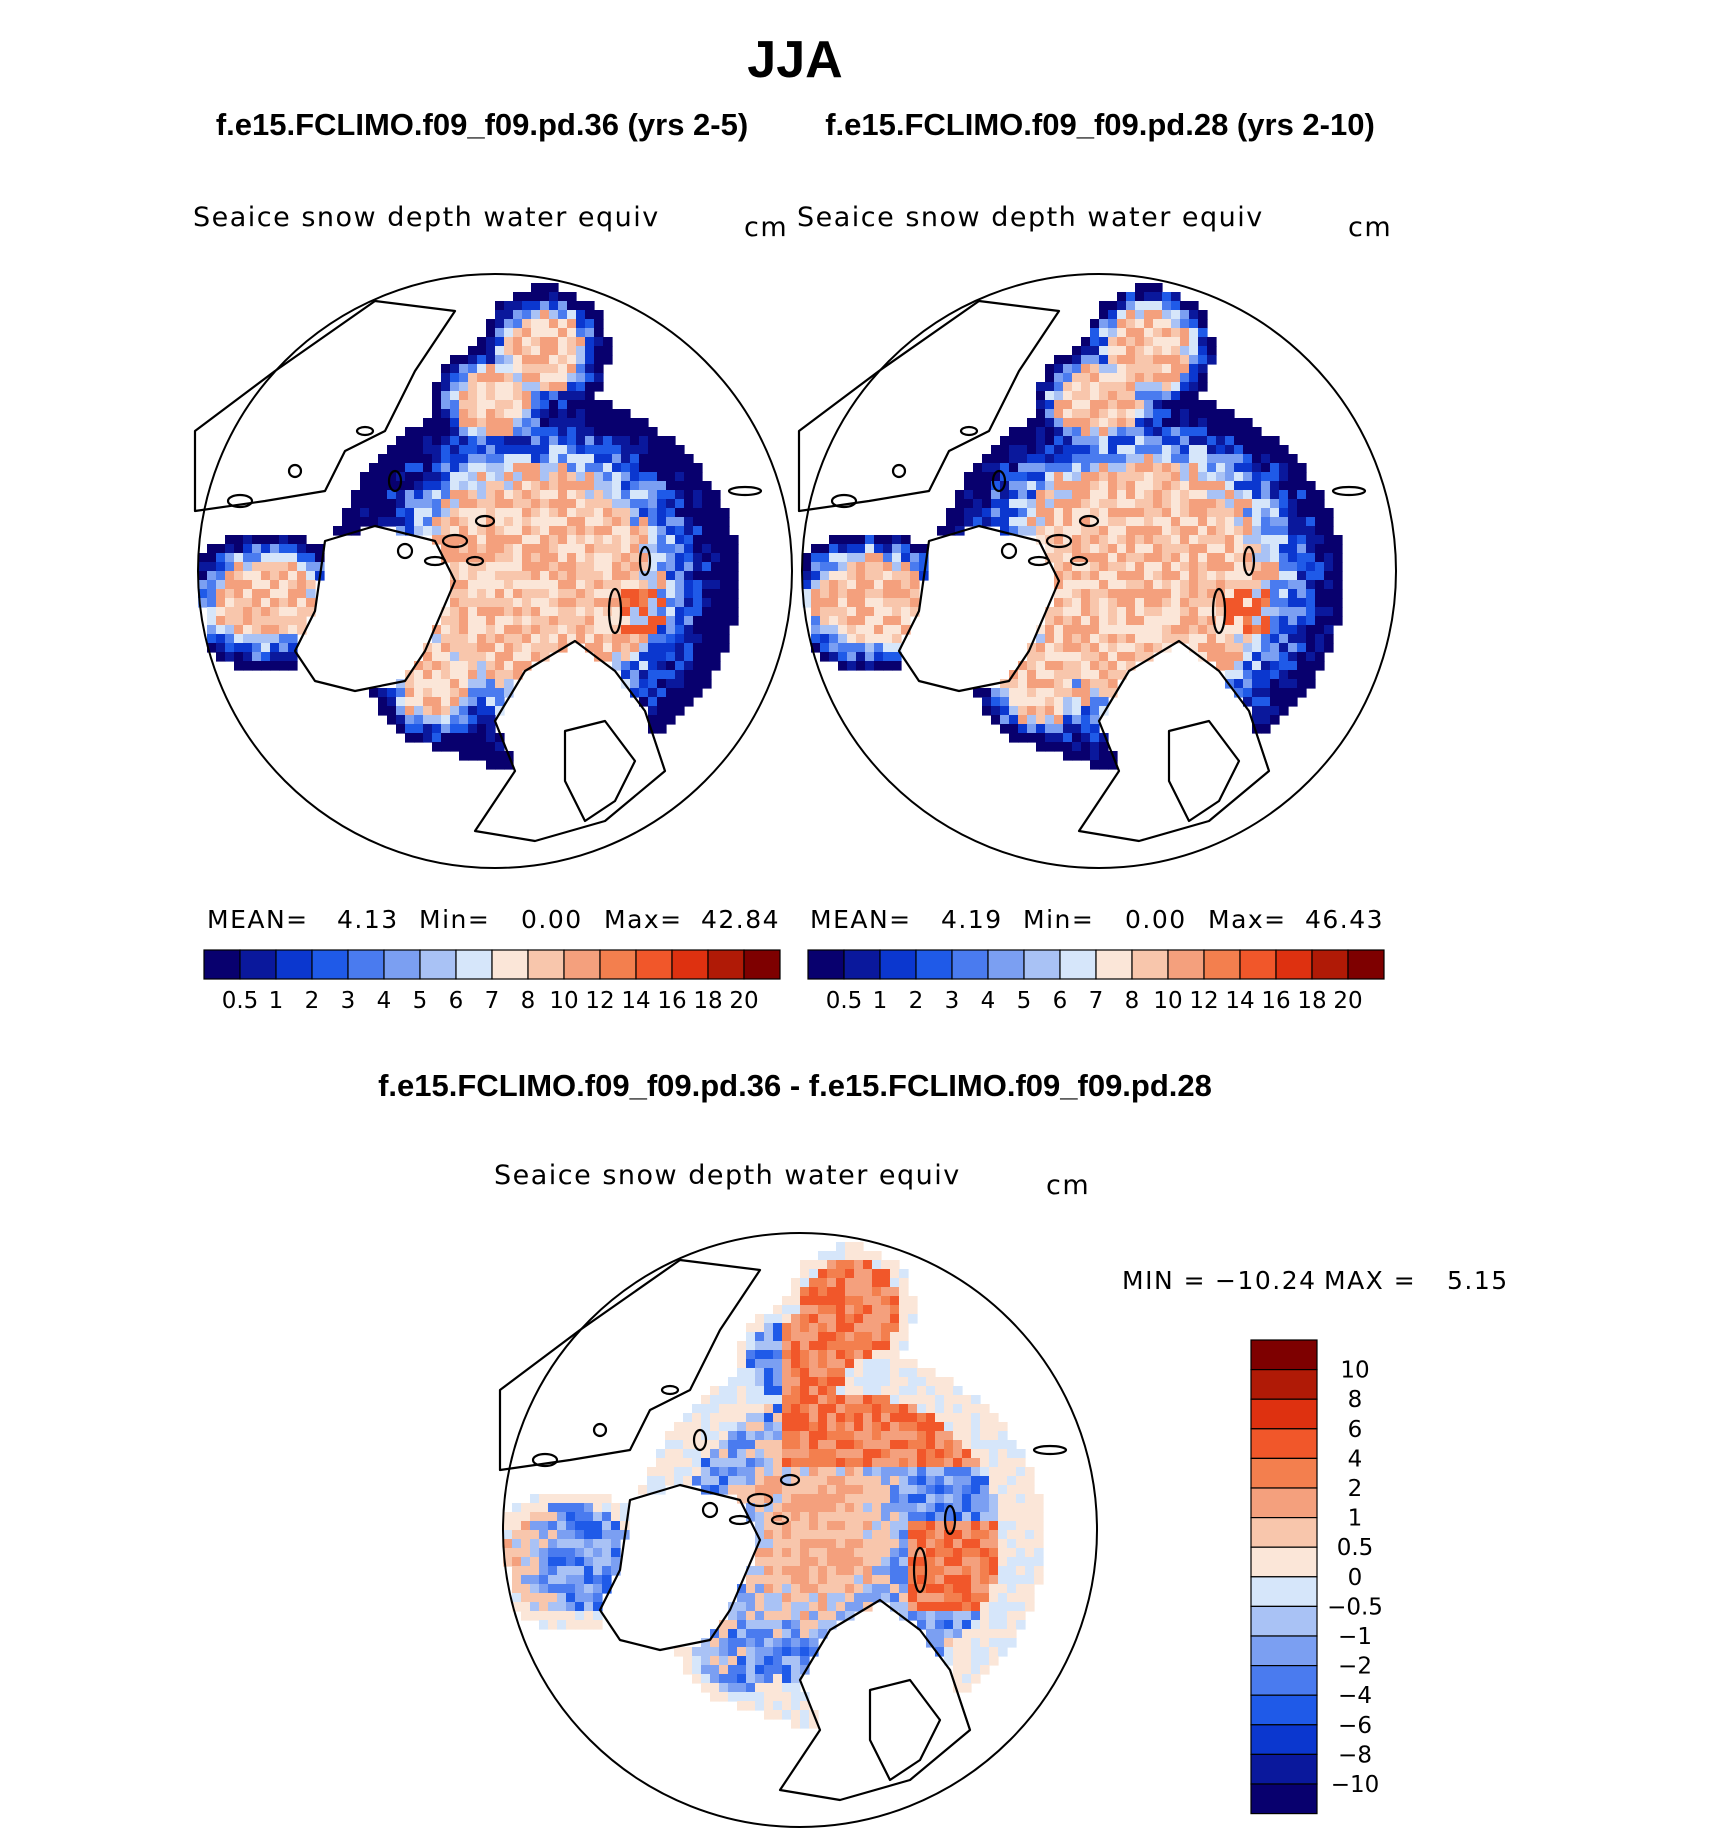  What do you see at coordinates (1355, 1430) in the screenshot?
I see `diff-colorbar-tick-label: 6` at bounding box center [1355, 1430].